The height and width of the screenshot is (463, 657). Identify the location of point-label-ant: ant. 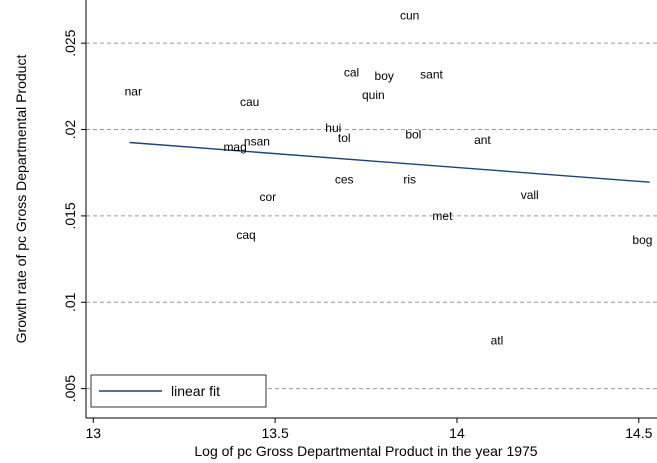
(482, 140).